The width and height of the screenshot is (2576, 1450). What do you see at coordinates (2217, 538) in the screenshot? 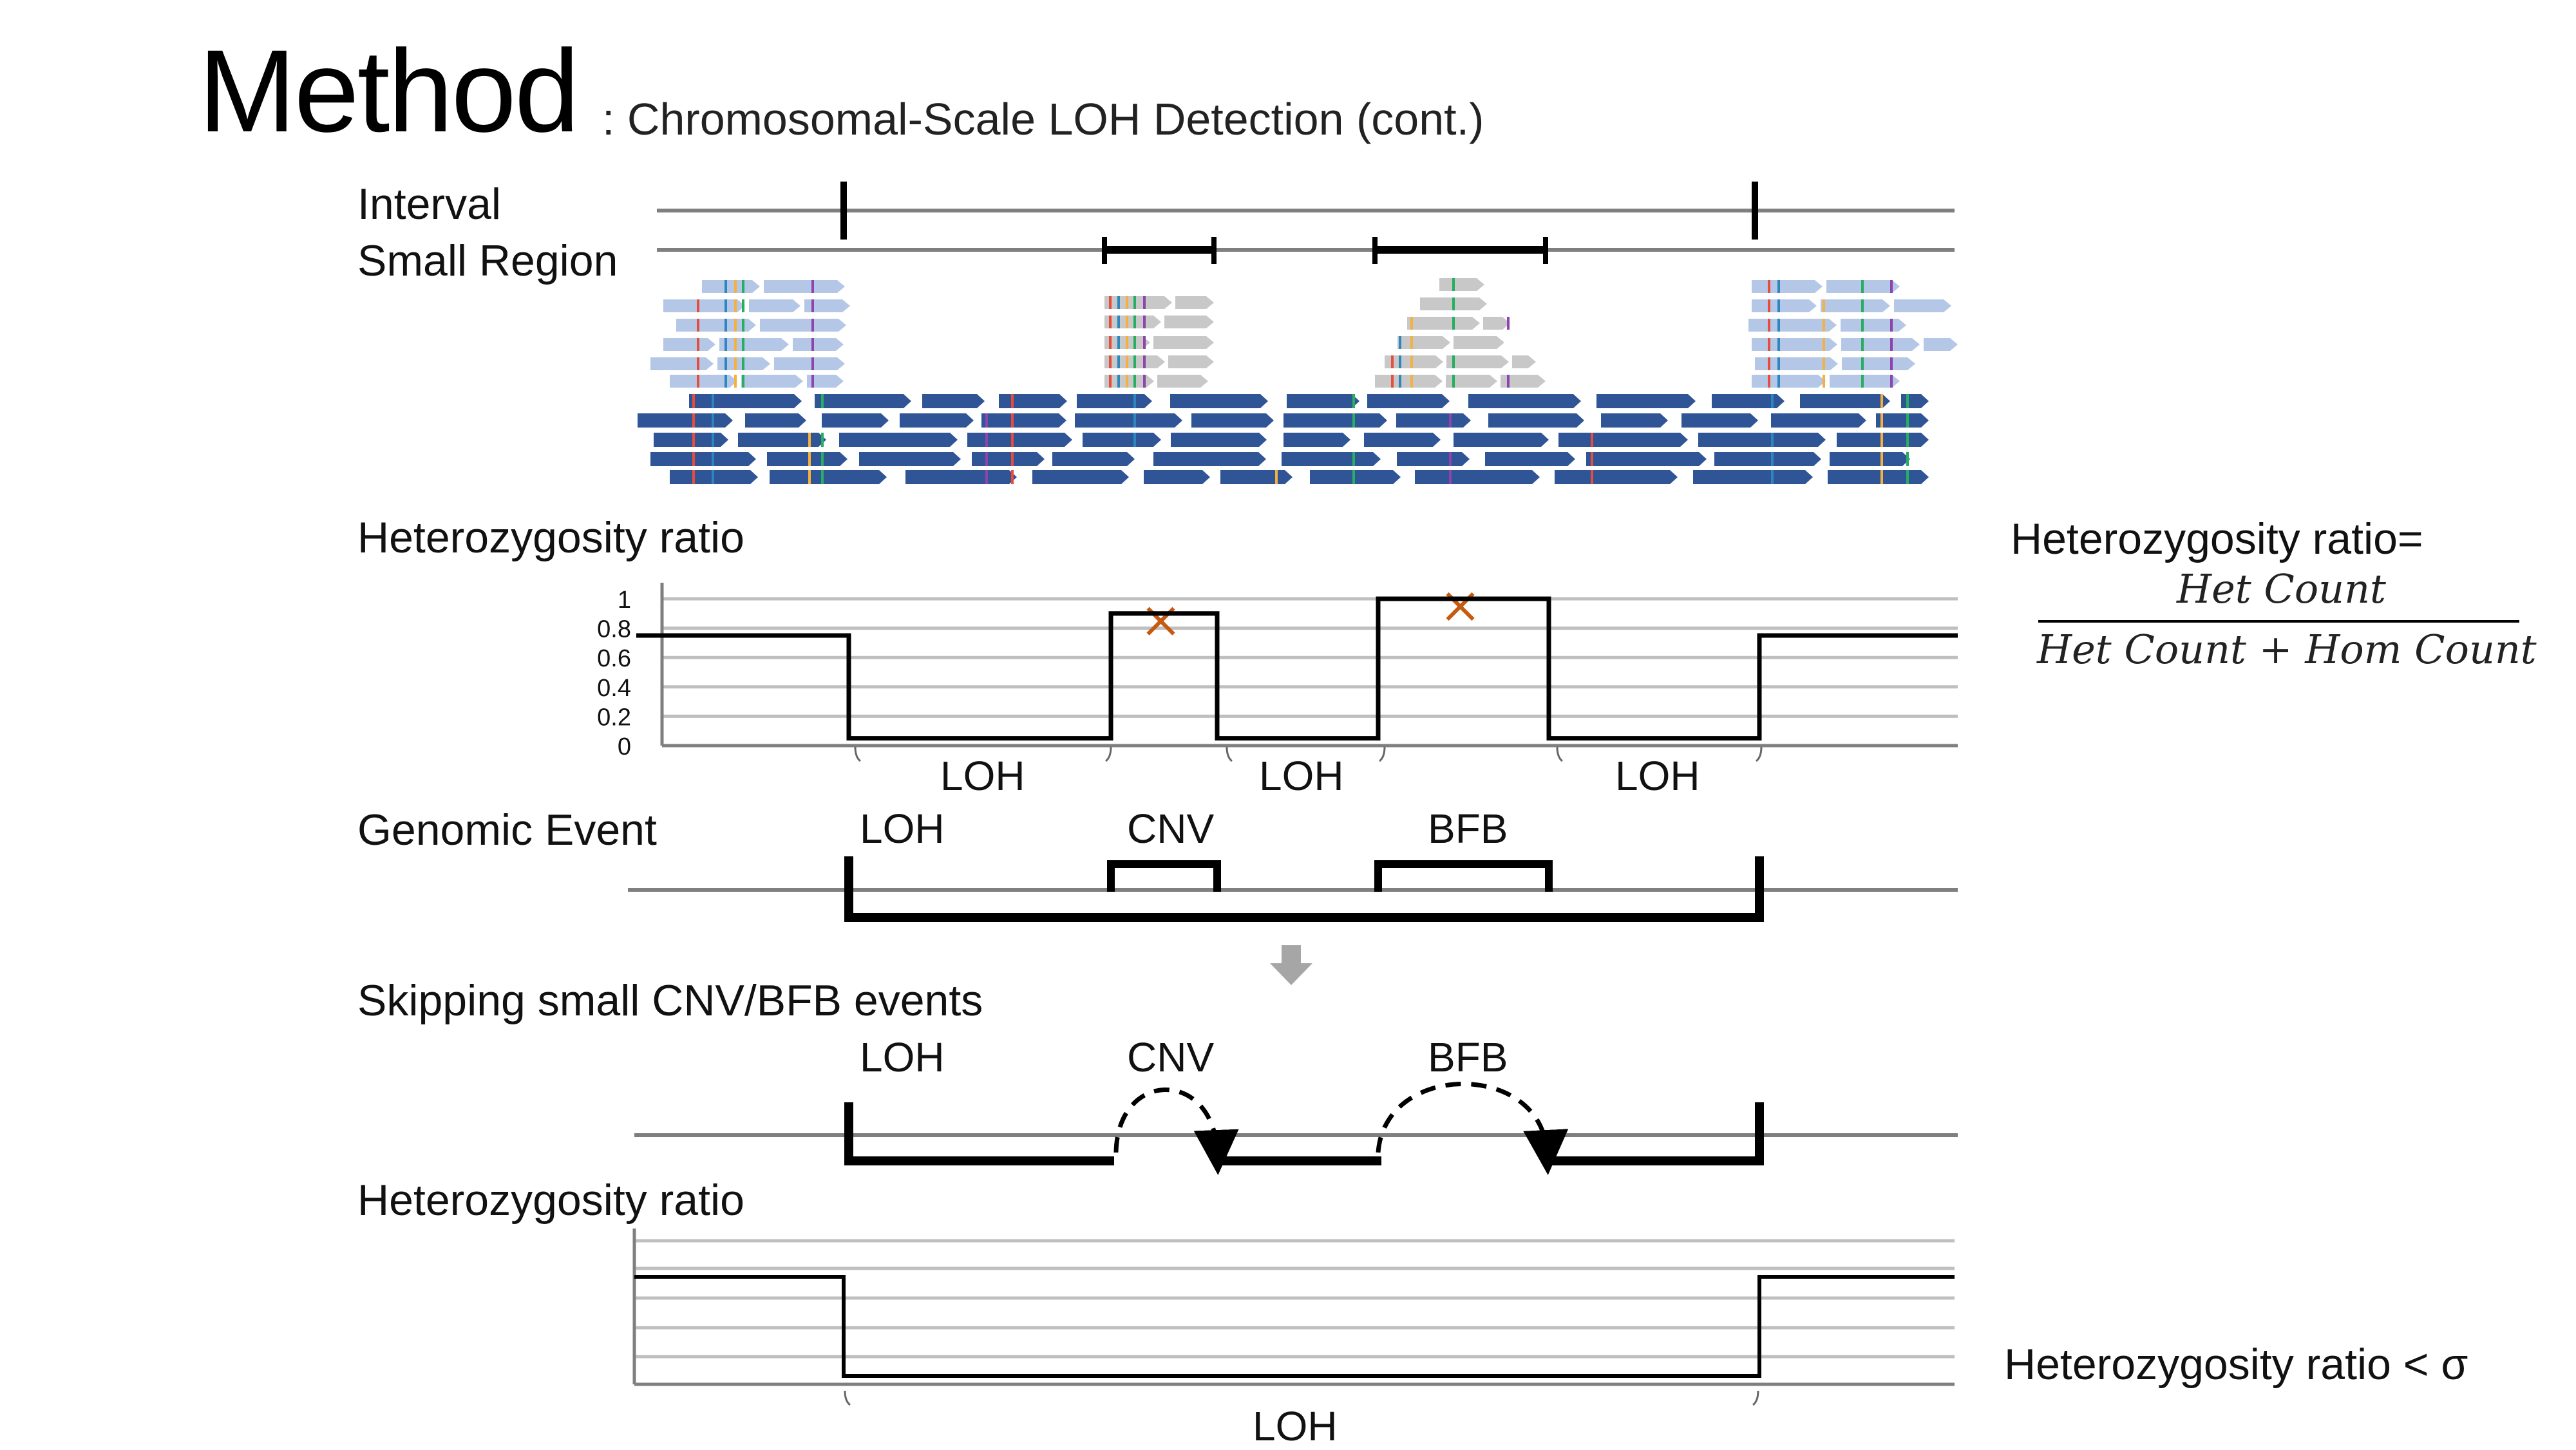
I see `formula-lhs: Heterozygosity ratio=` at bounding box center [2217, 538].